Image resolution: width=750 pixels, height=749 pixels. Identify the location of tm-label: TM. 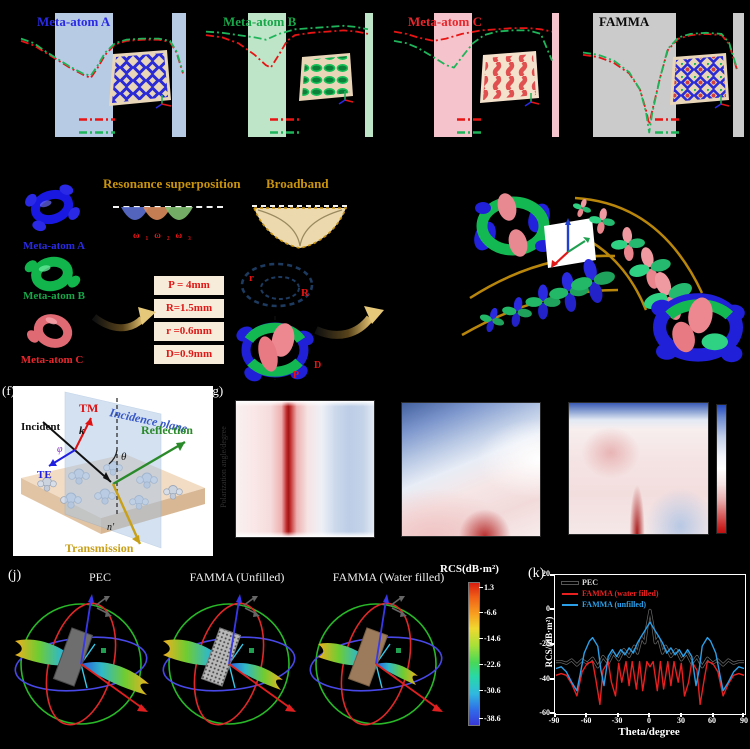
(88, 408).